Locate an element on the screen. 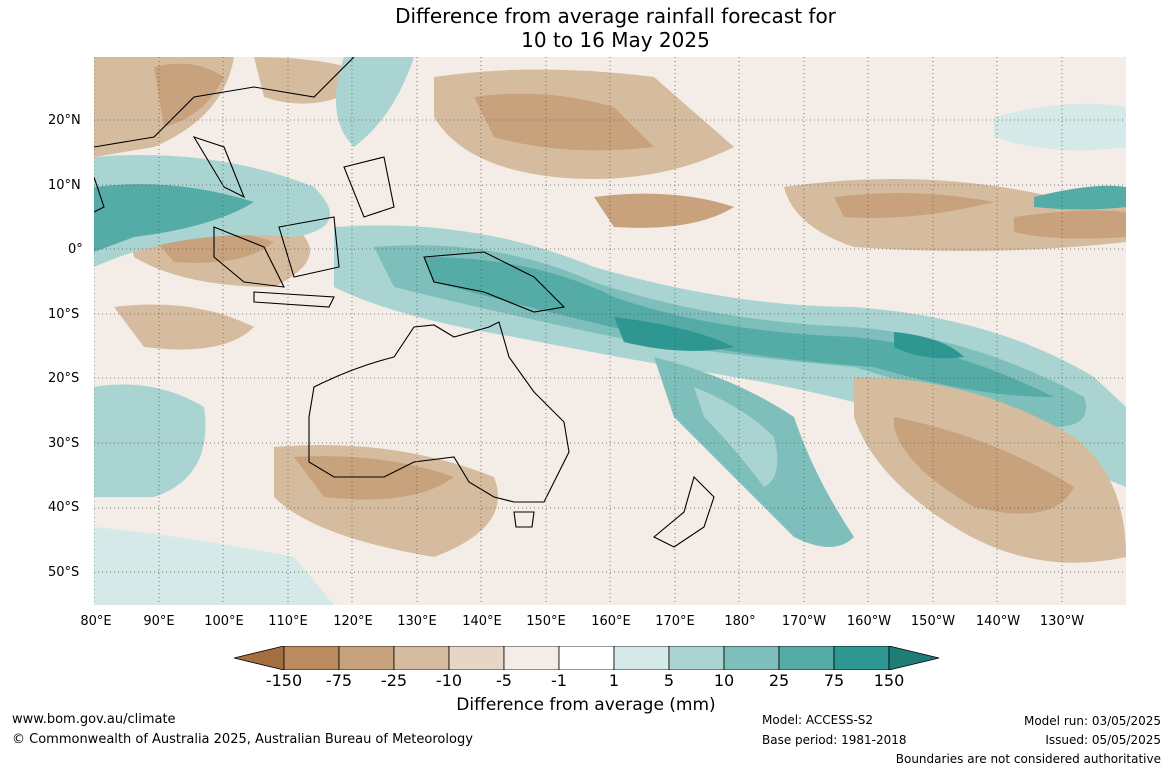 Image resolution: width=1173 pixels, height=770 pixels. colorbar-label: -10 is located at coordinates (449, 680).